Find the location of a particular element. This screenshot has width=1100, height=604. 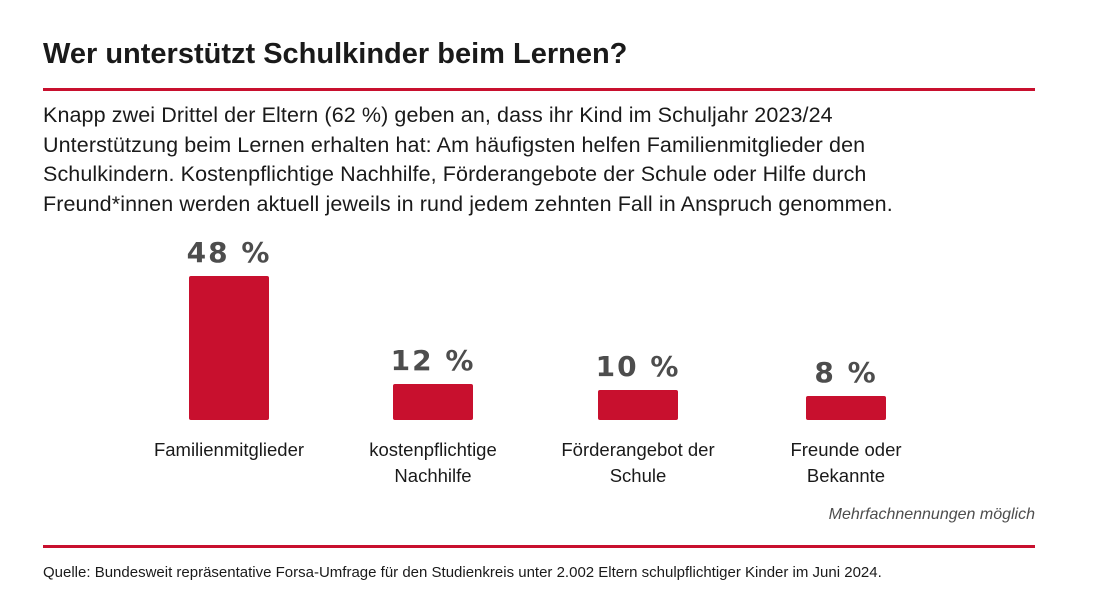

bottom-divider is located at coordinates (539, 546).